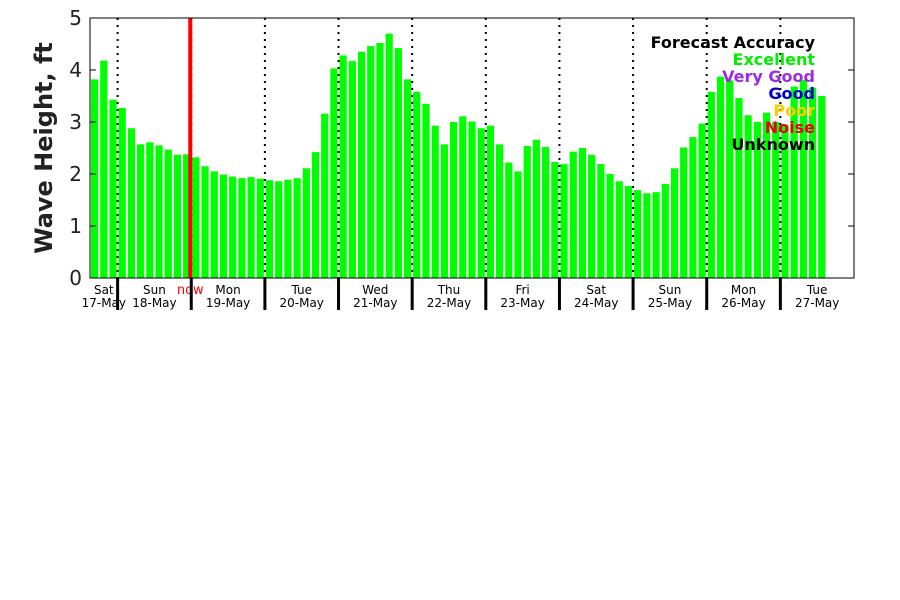 Image resolution: width=900 pixels, height=600 pixels. I want to click on date-label: 19-May, so click(228, 303).